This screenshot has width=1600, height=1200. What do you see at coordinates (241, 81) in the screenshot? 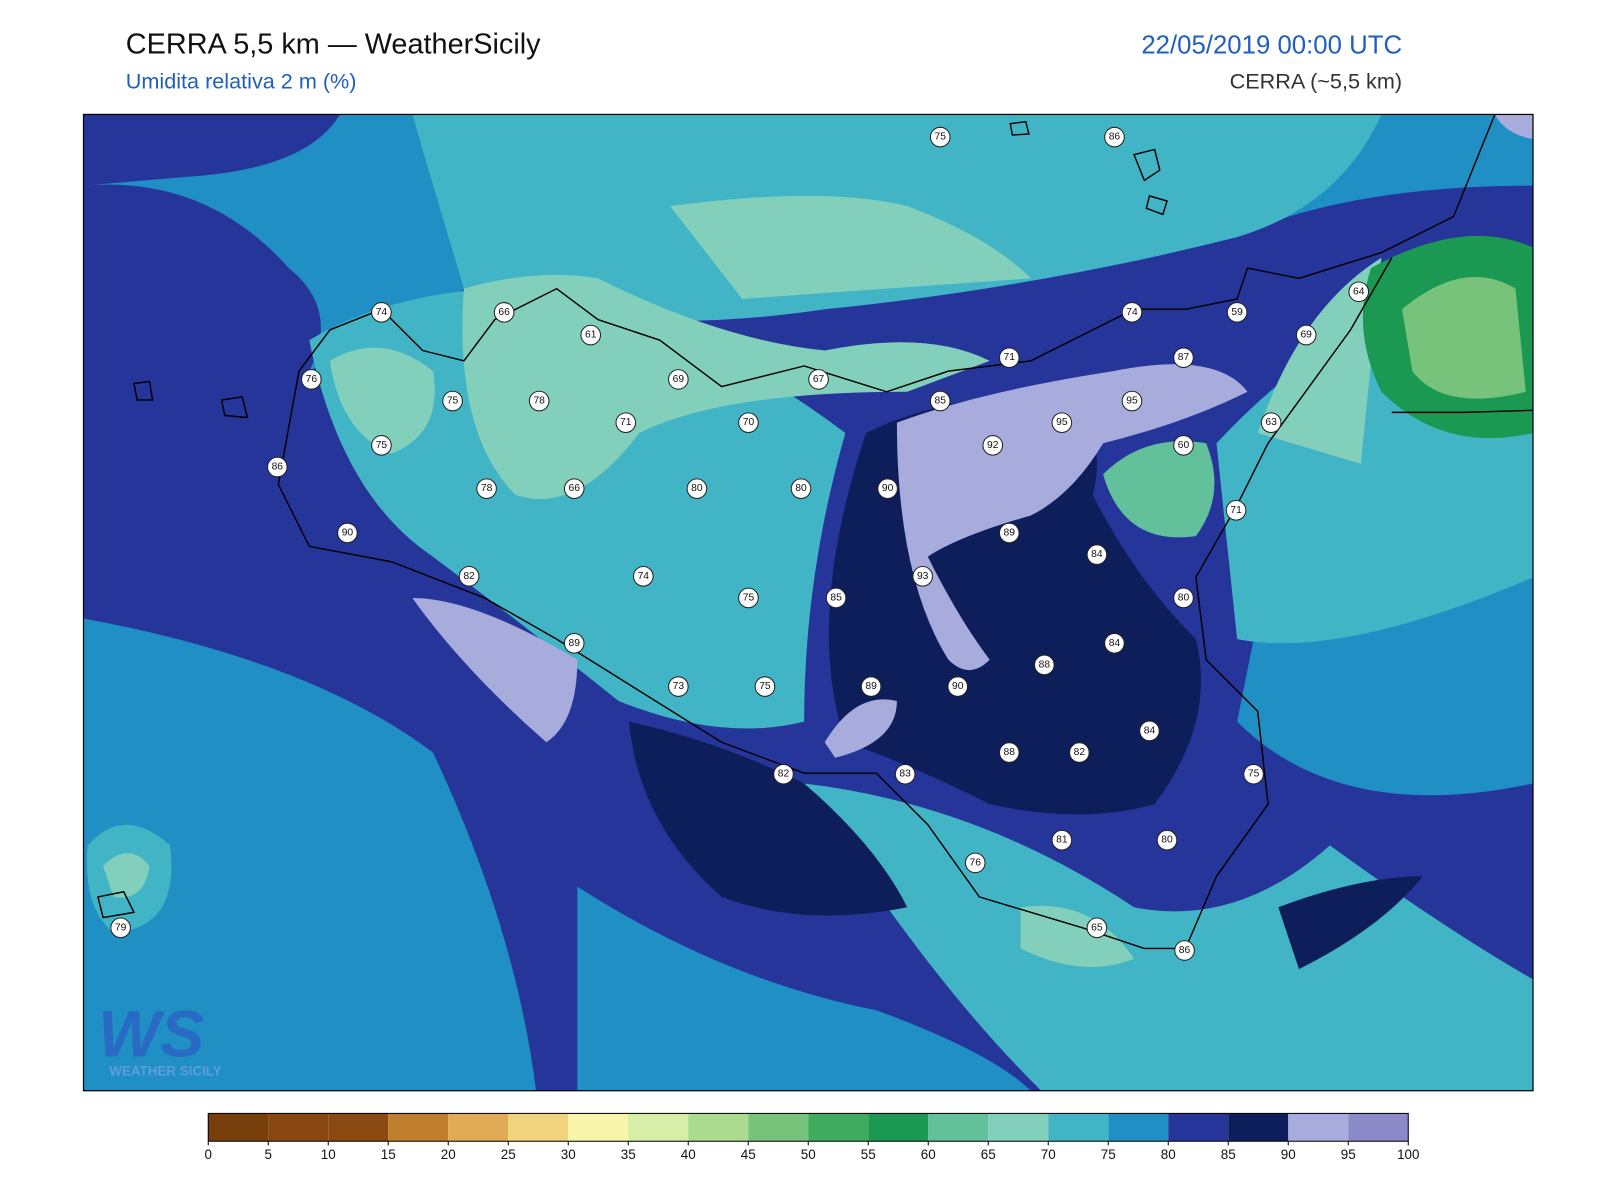
I see `subtitle: Umidita relativa 2 m (%)` at bounding box center [241, 81].